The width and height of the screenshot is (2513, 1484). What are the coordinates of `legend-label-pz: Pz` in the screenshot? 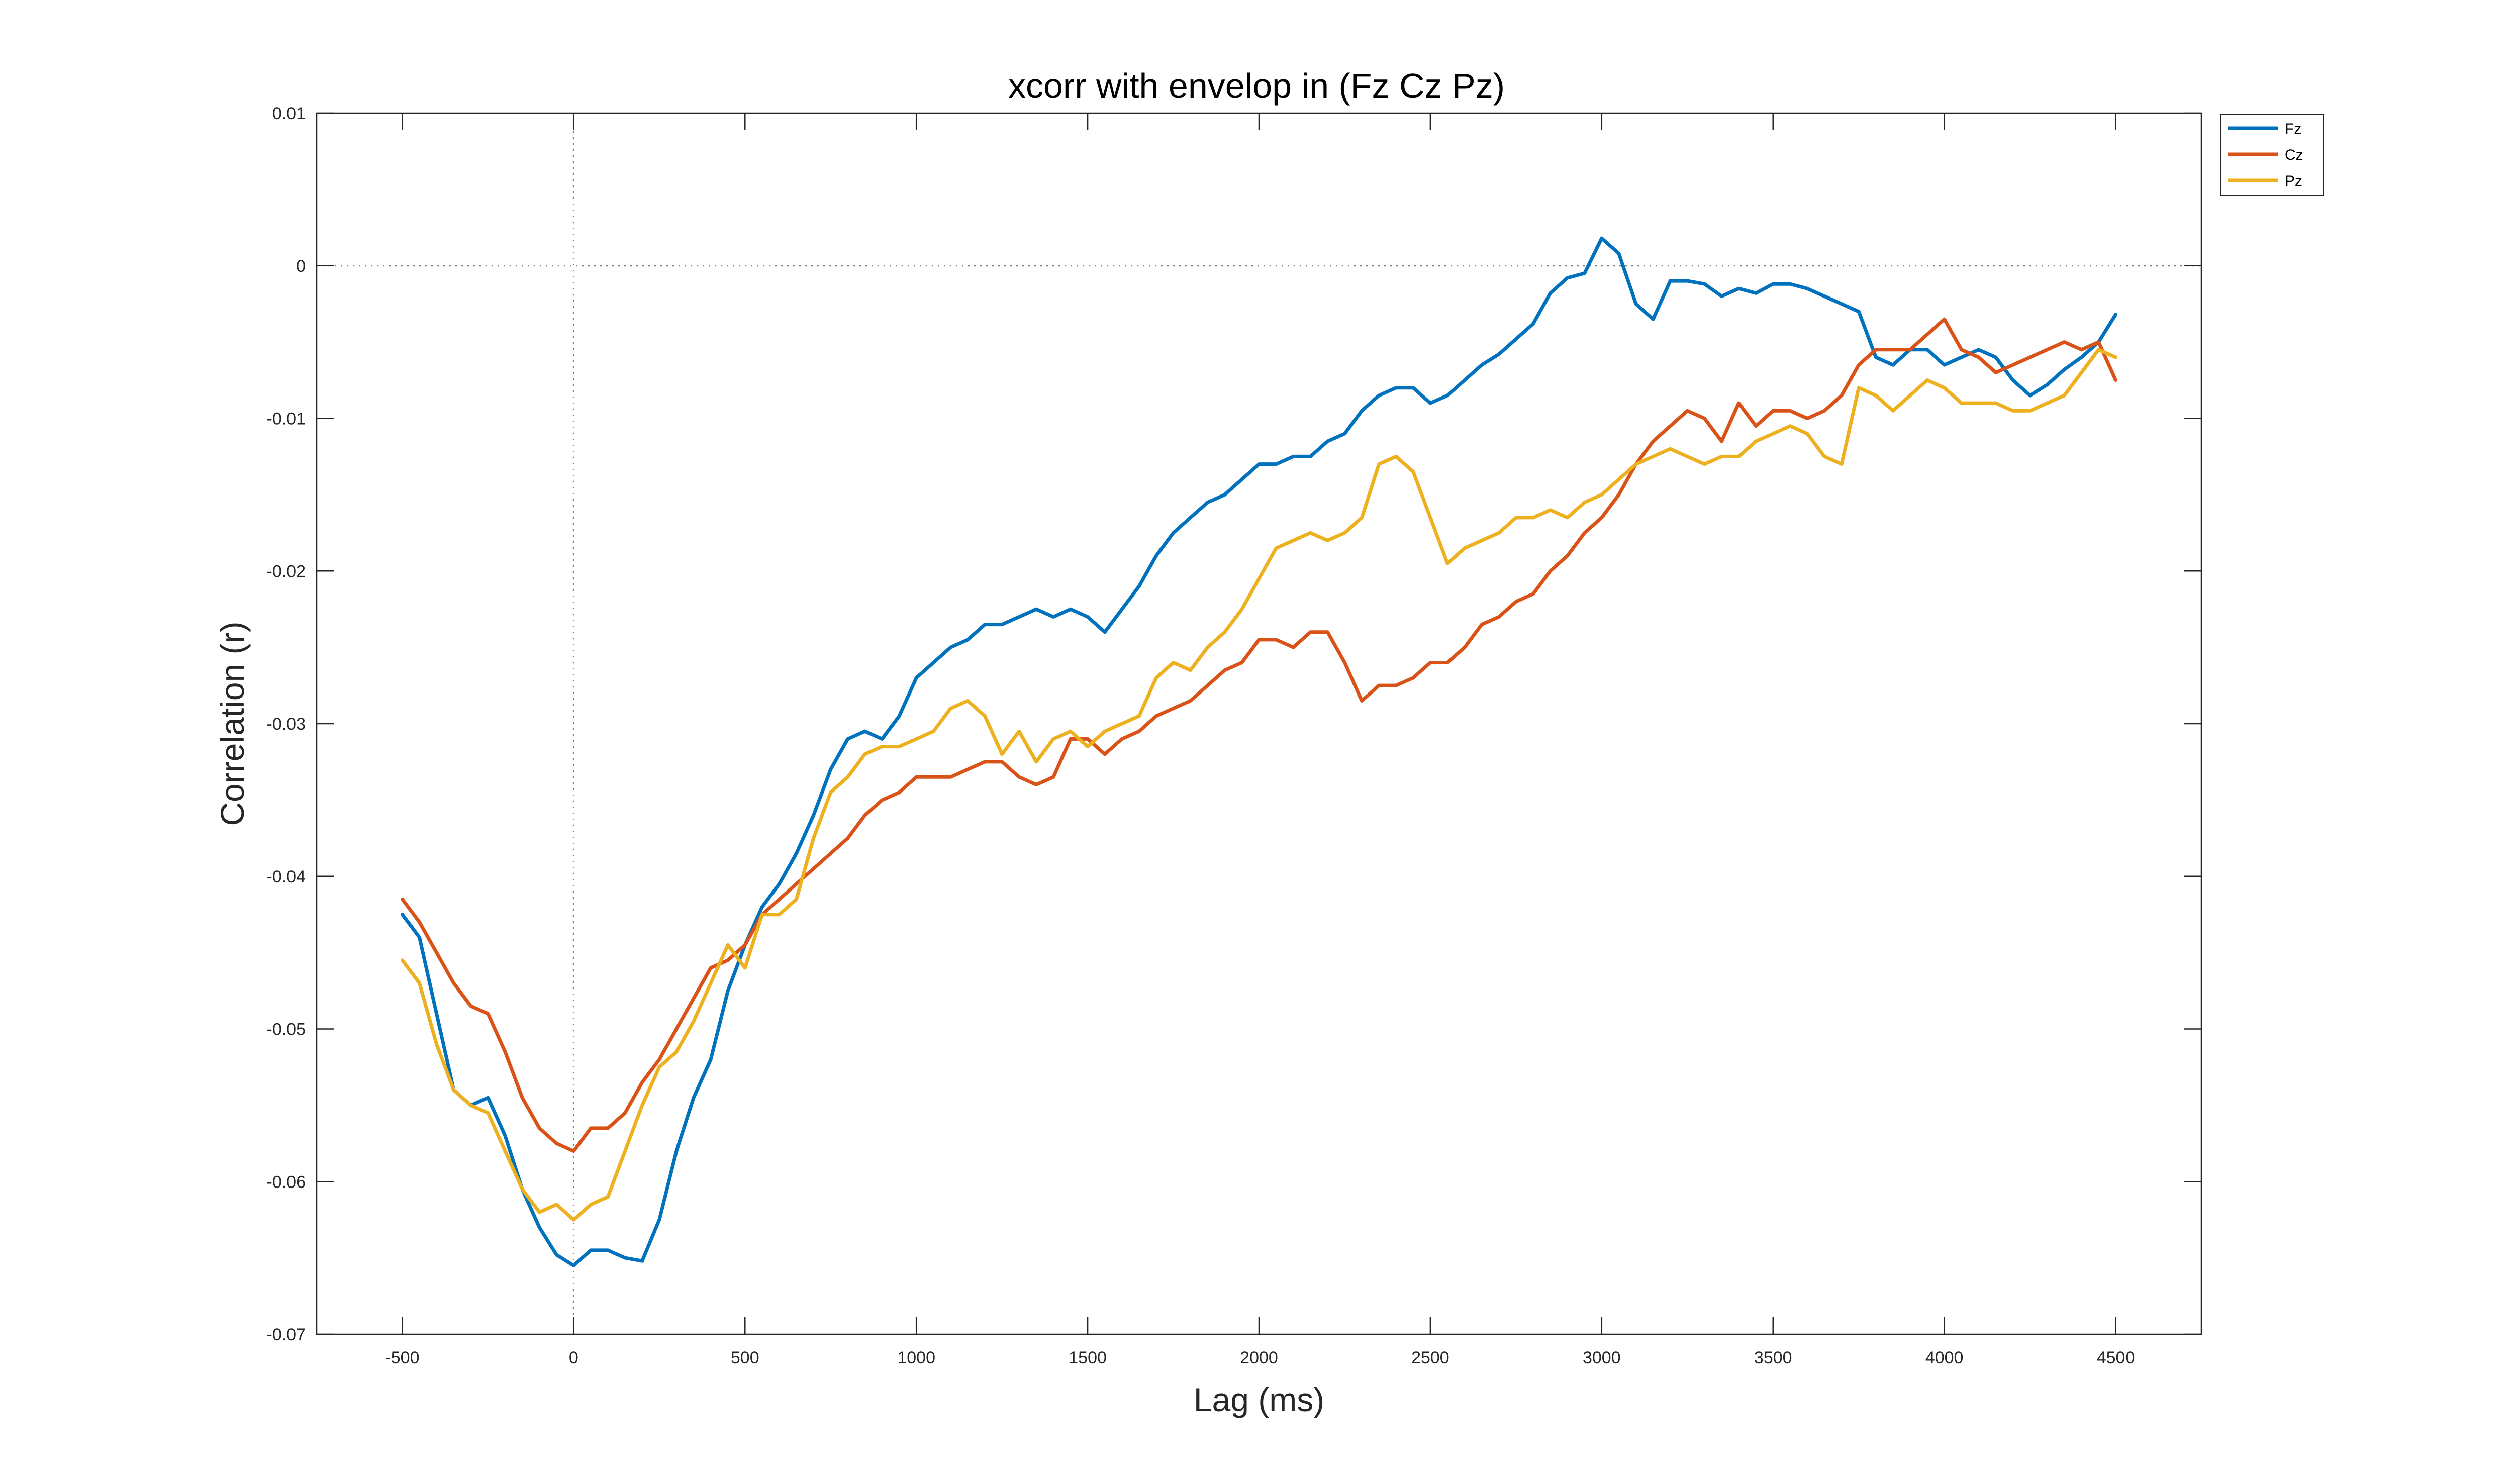 It's located at (2294, 181).